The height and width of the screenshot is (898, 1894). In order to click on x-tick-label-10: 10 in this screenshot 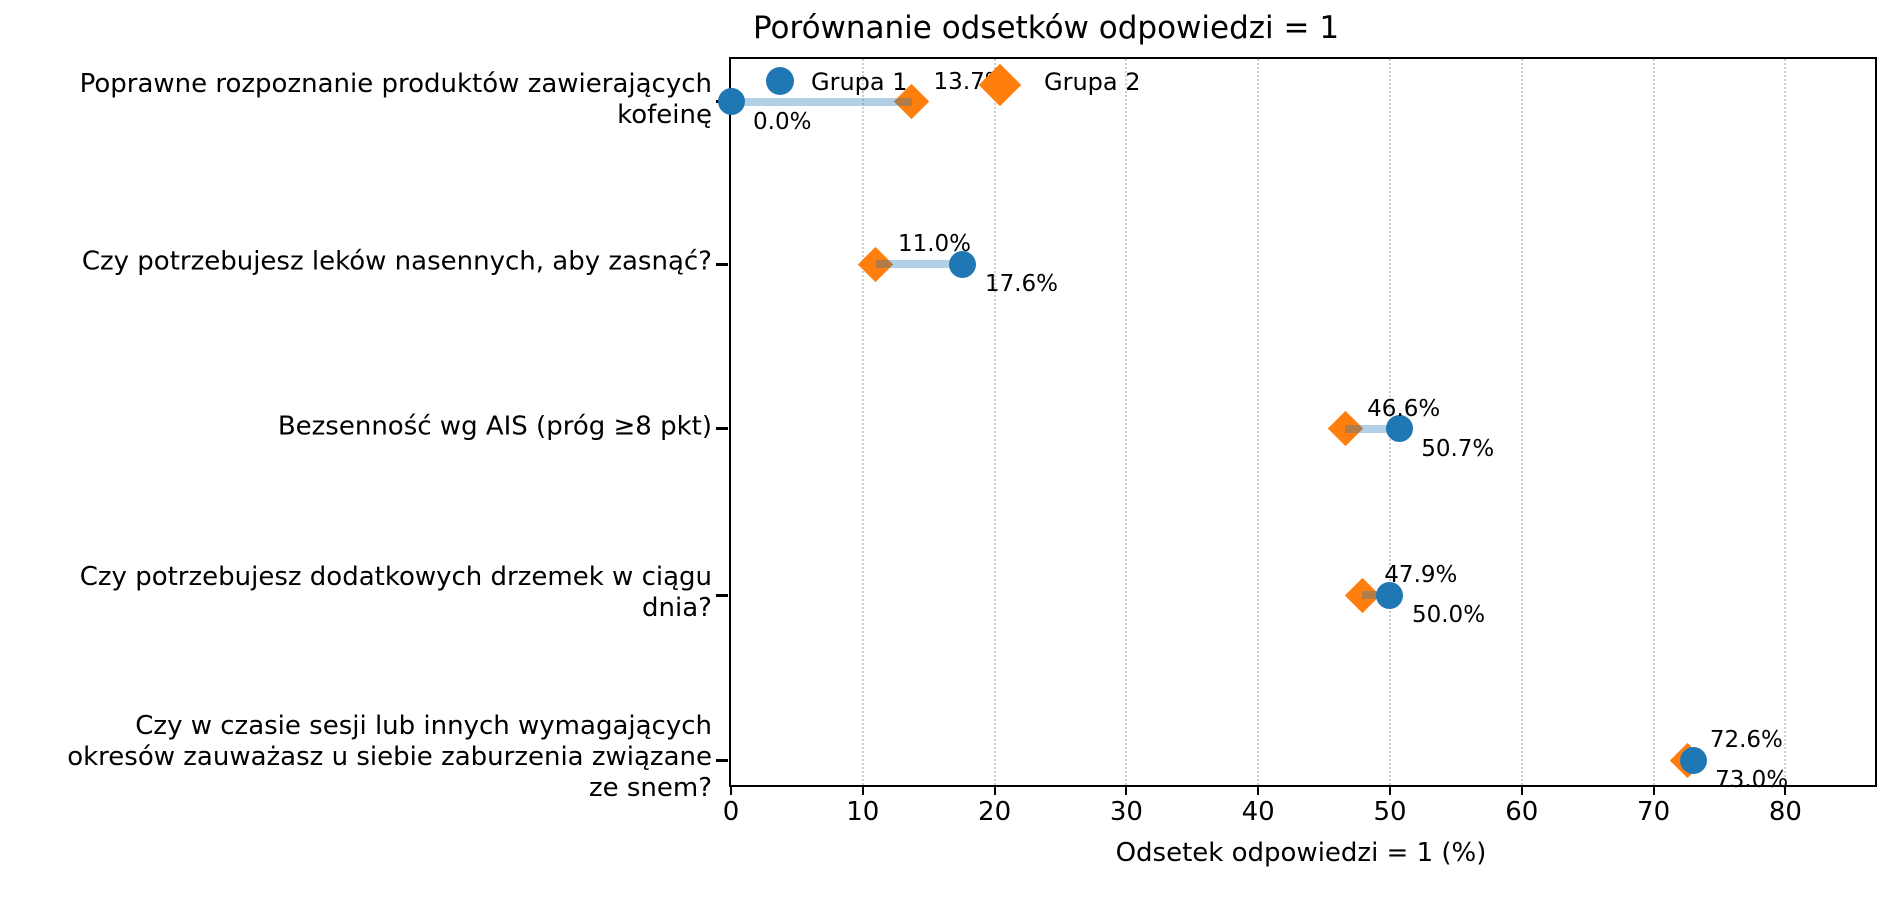, I will do `click(863, 812)`.